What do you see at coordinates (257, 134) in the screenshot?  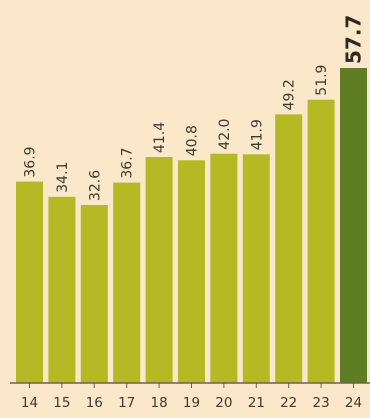 I see `value-label-21: 41.9` at bounding box center [257, 134].